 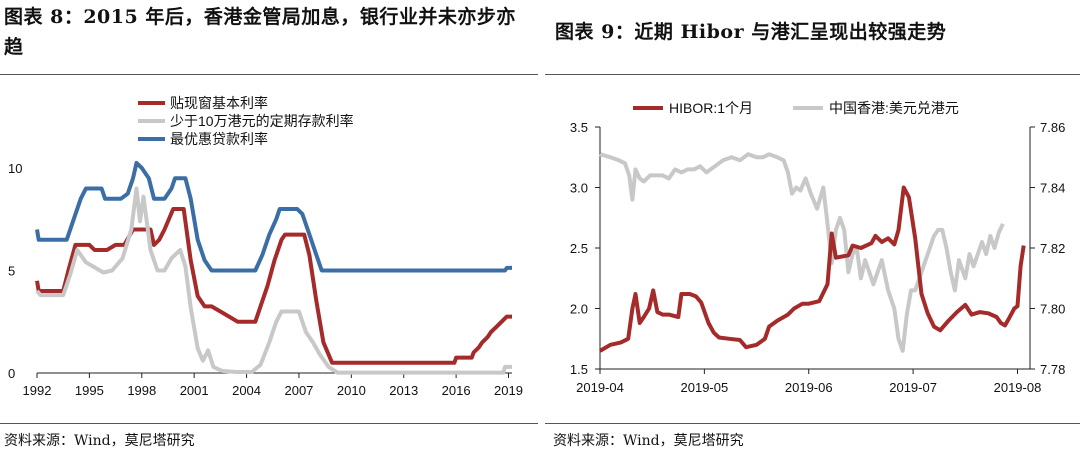 What do you see at coordinates (219, 103) in the screenshot?
I see `legend-label: 贴现窗基本利率` at bounding box center [219, 103].